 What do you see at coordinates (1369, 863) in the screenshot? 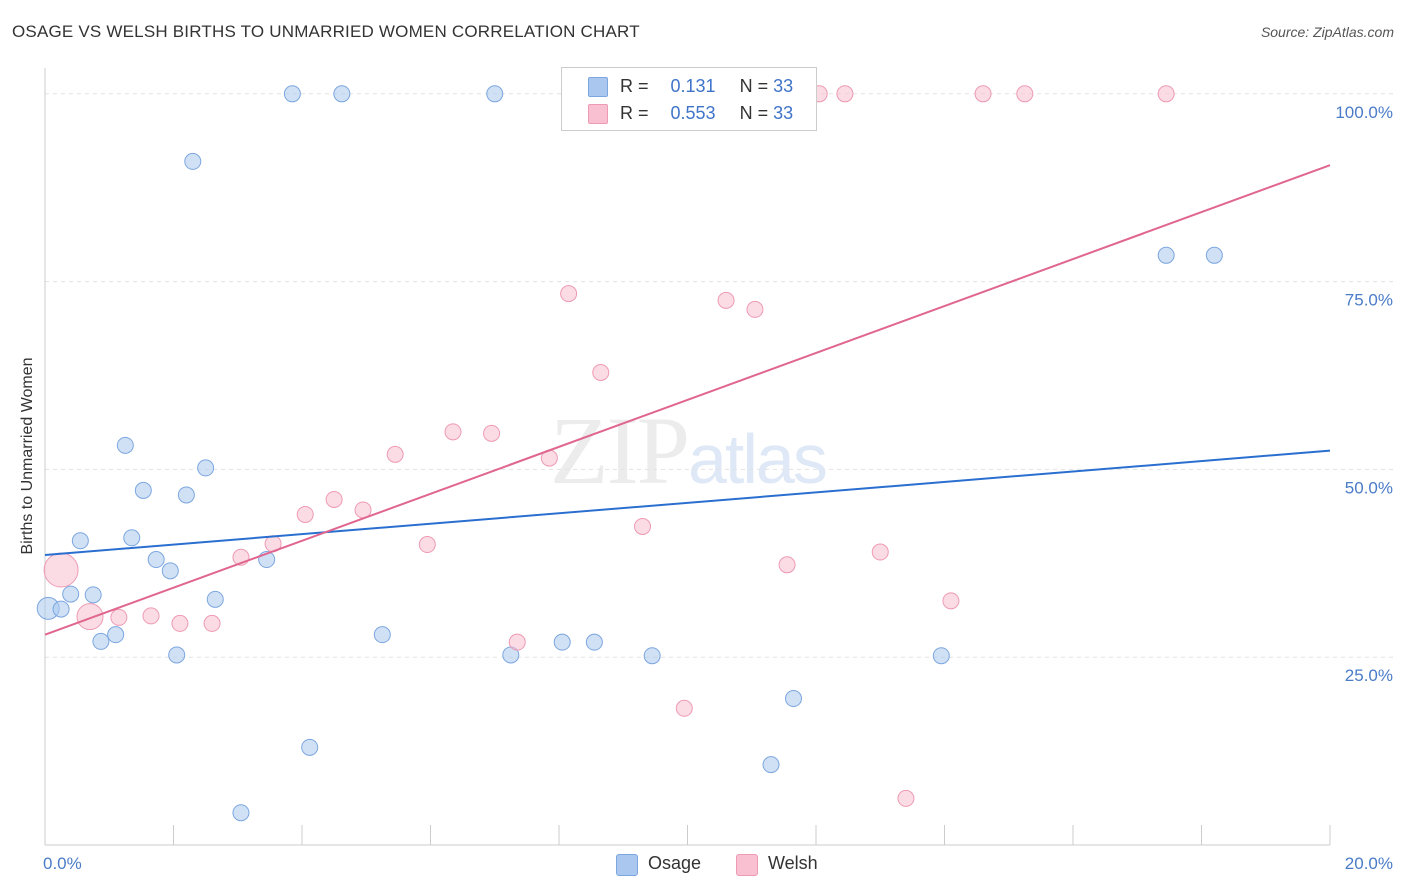
I see `x-tick-label: 20.0%` at bounding box center [1369, 863].